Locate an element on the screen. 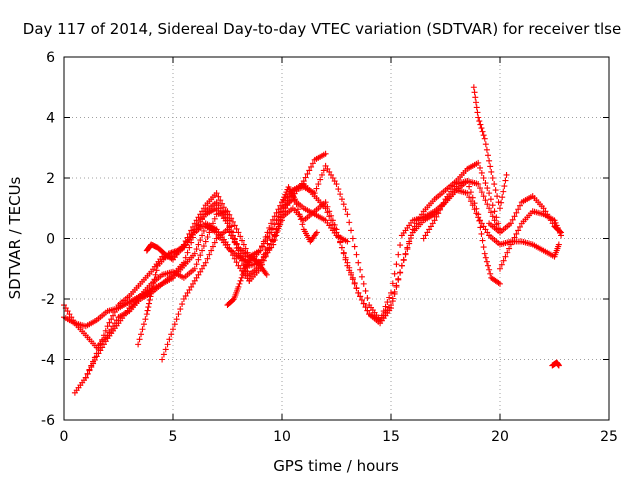  y-tick-label: 2 is located at coordinates (50, 179).